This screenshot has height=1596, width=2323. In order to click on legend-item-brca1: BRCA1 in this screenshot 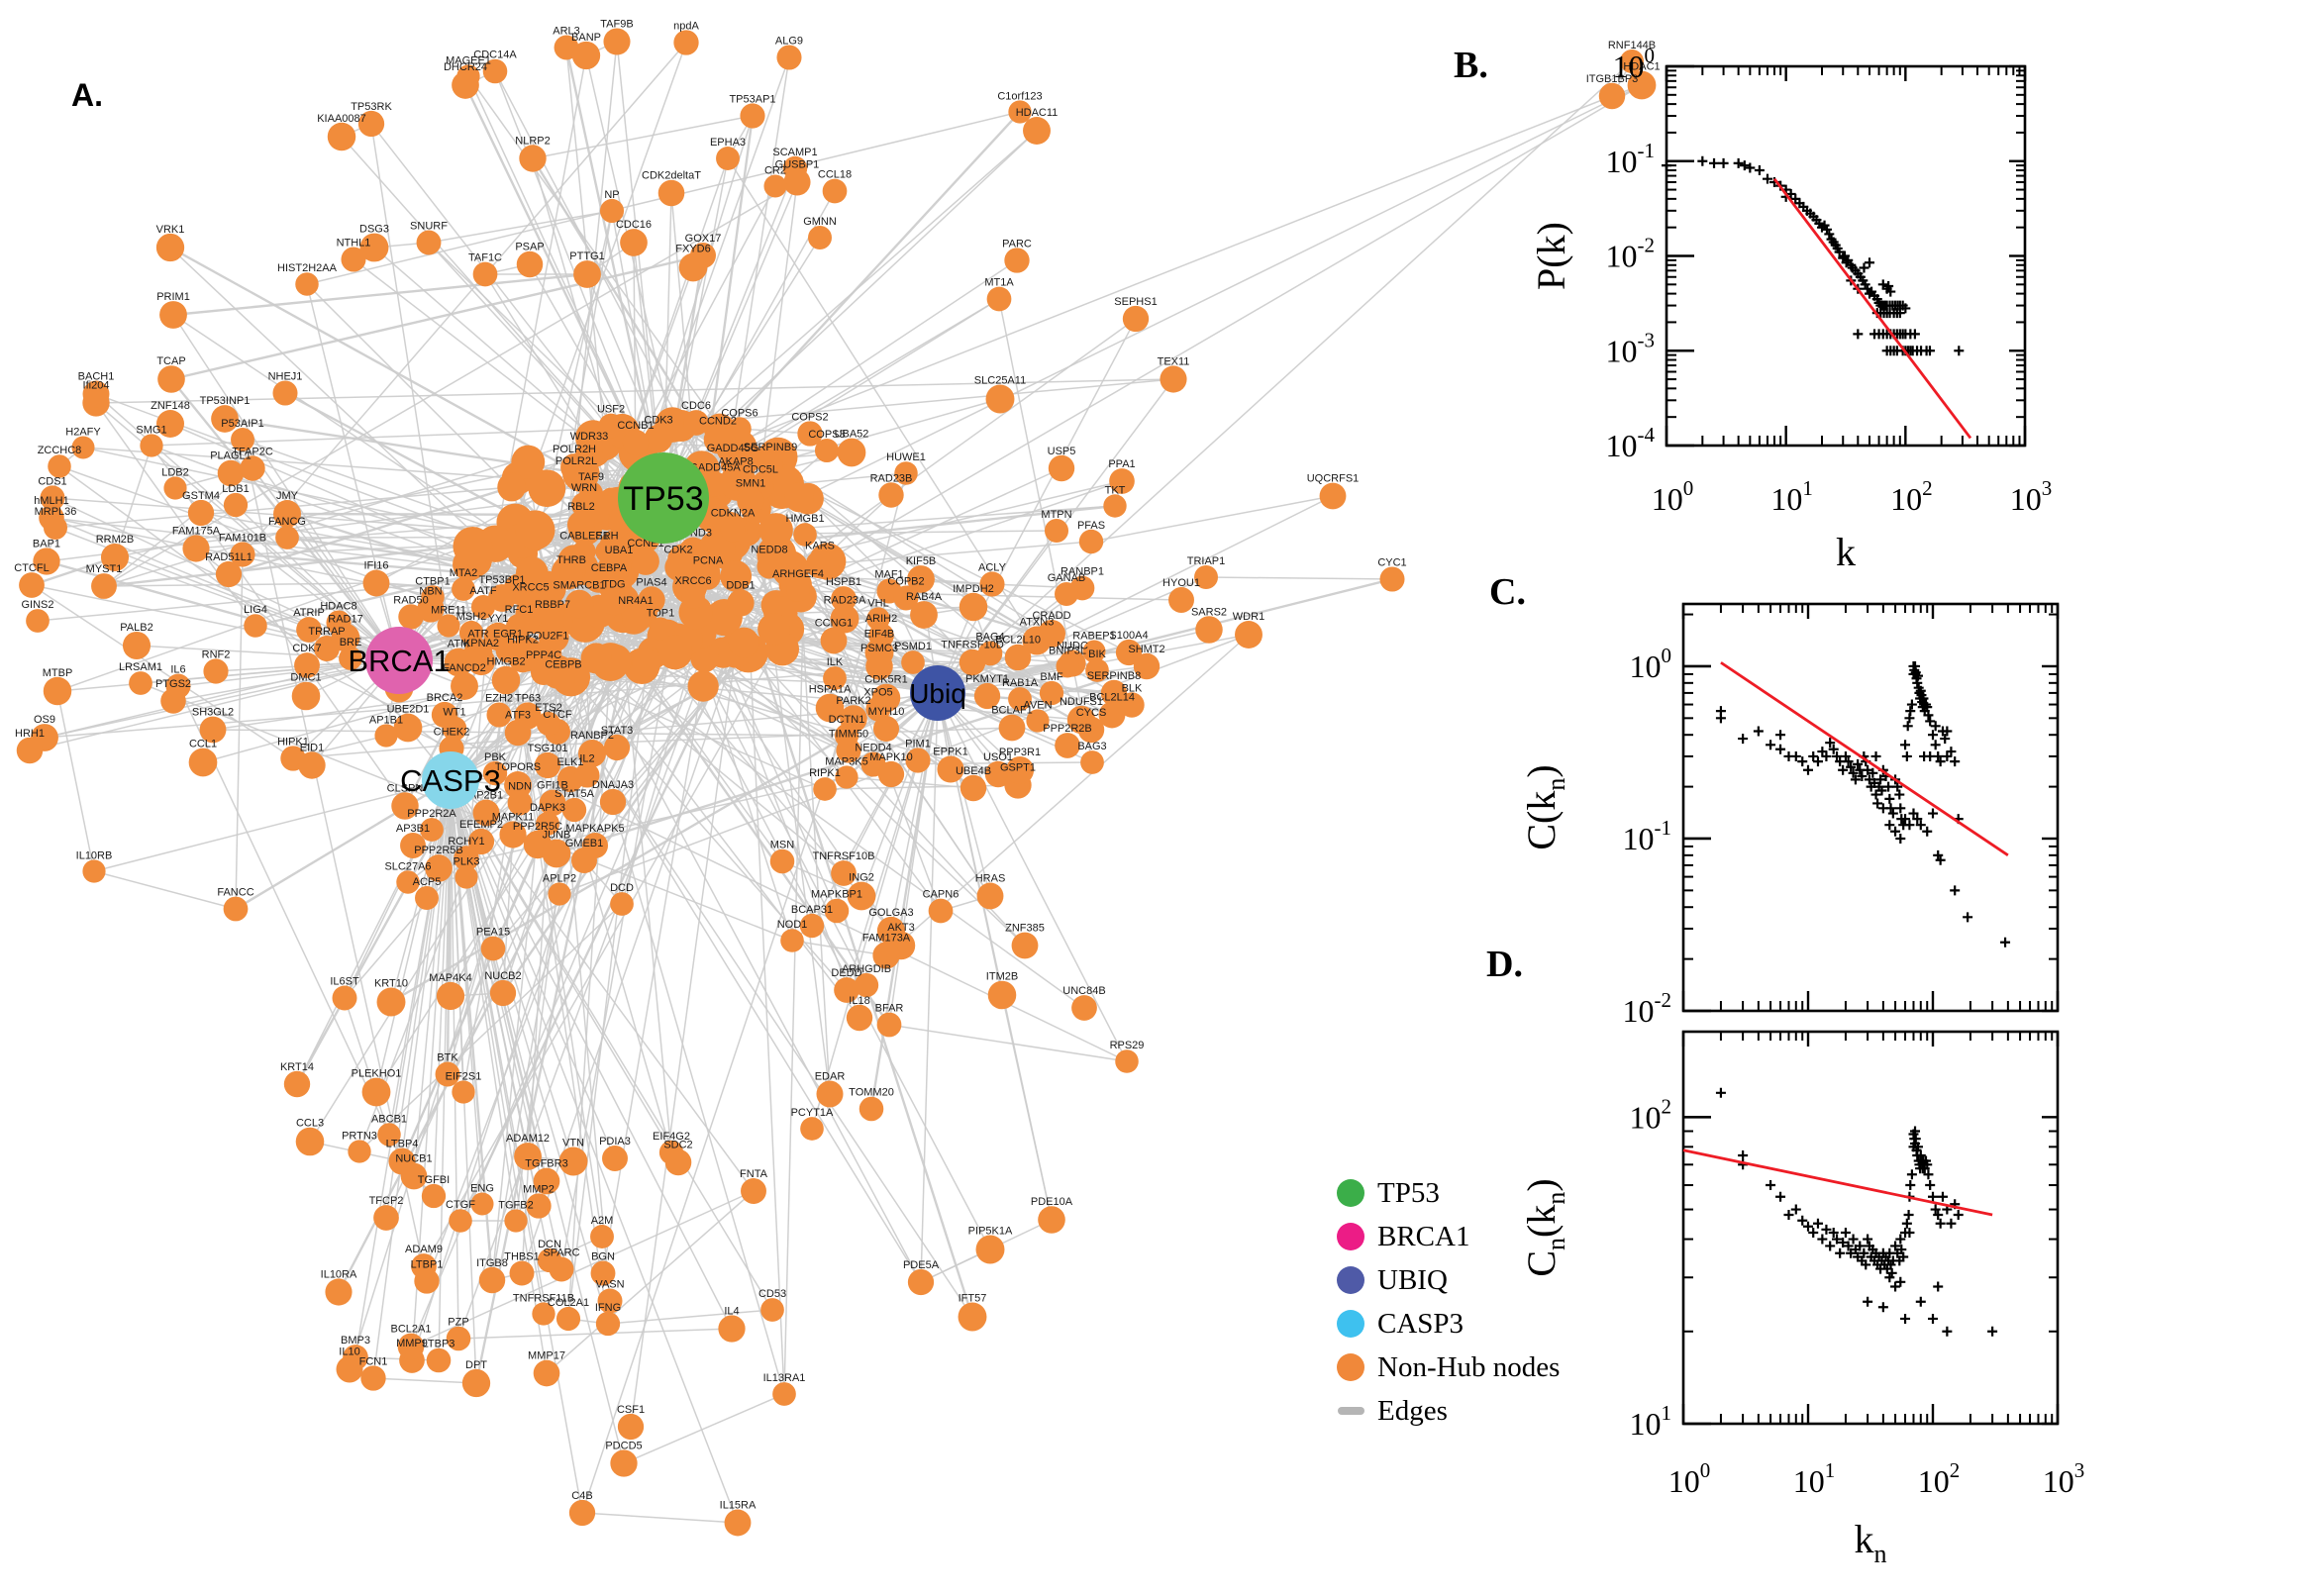, I will do `click(1448, 1236)`.